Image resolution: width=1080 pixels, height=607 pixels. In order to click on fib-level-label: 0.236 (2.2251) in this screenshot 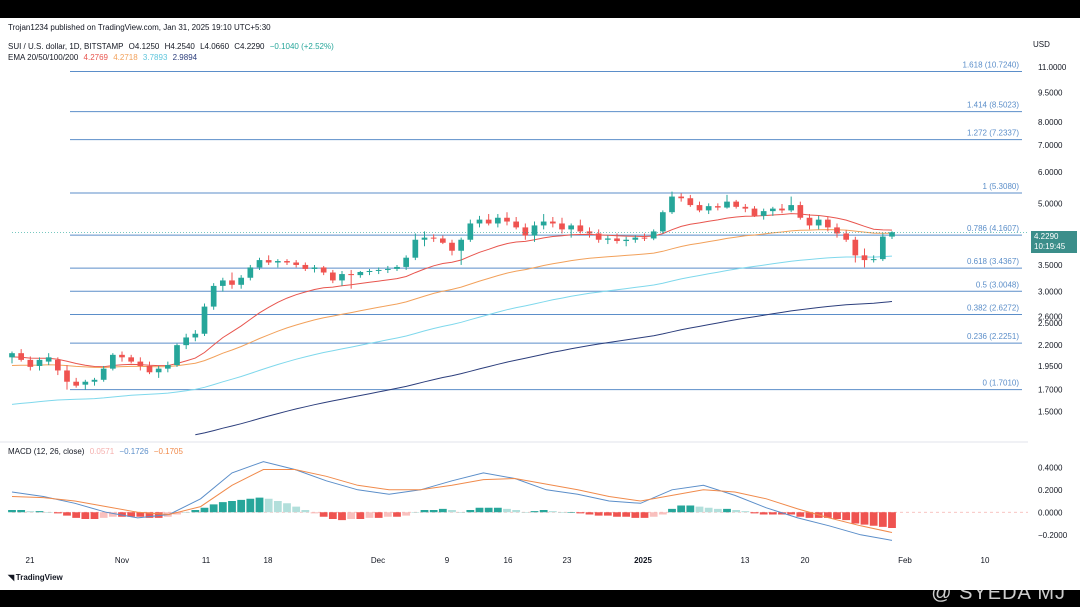, I will do `click(993, 336)`.